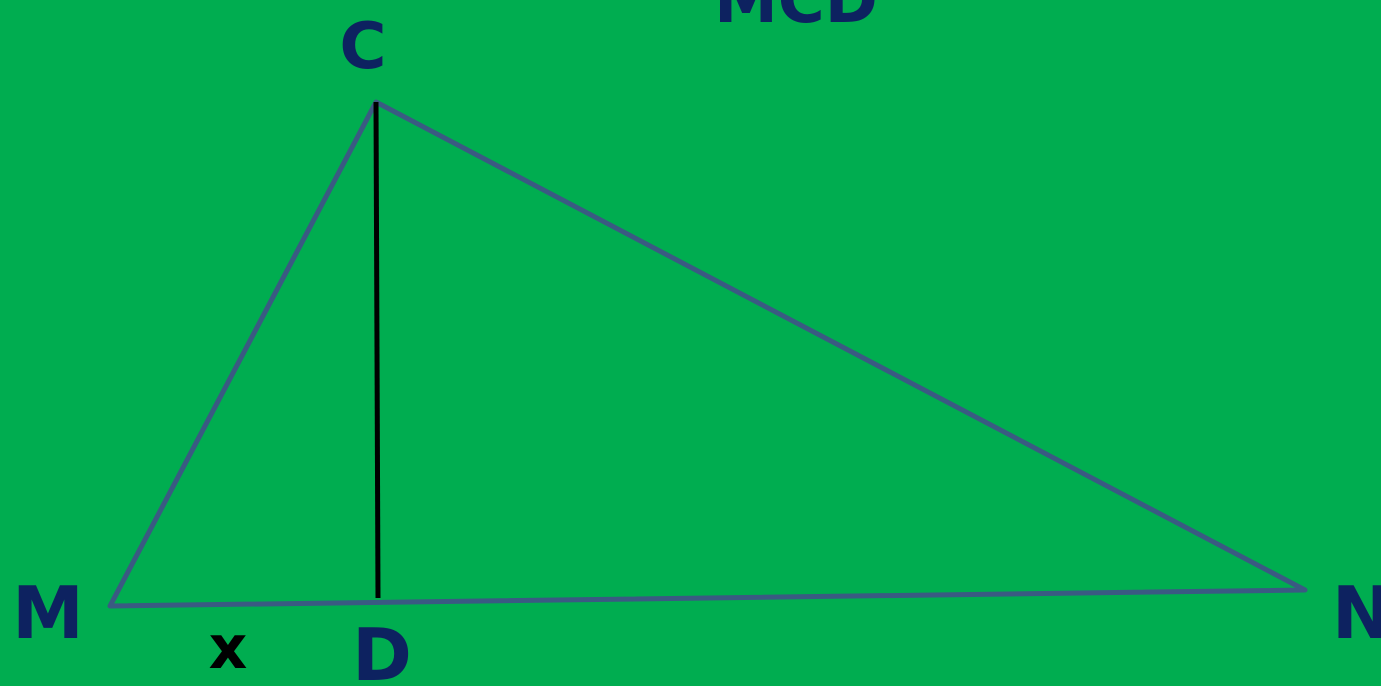 The image size is (1381, 686). Describe the element at coordinates (1356, 613) in the screenshot. I see `vertex-label-n: N` at that location.